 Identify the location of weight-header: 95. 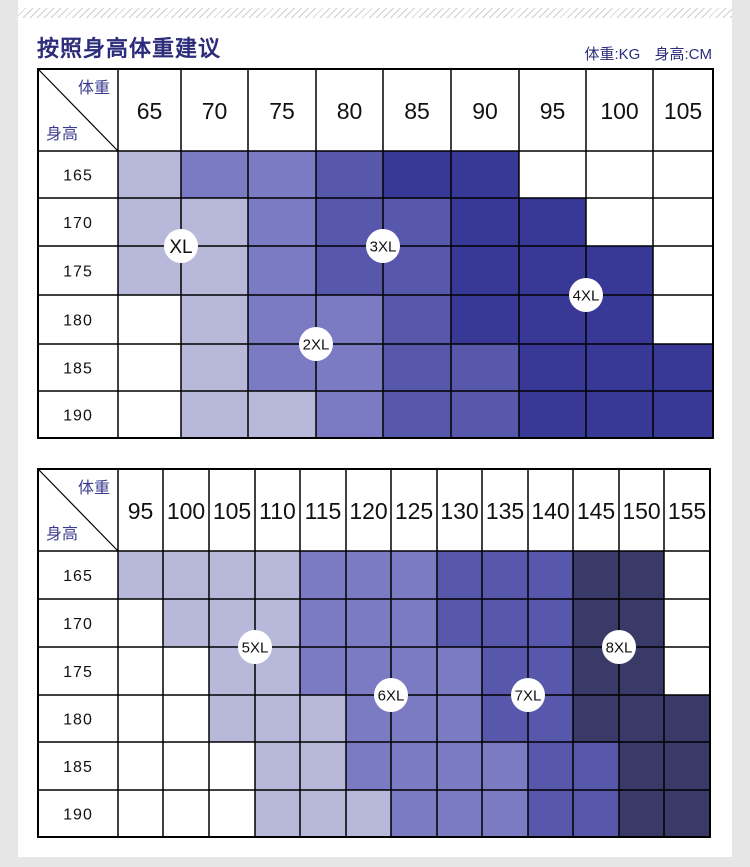
(141, 511).